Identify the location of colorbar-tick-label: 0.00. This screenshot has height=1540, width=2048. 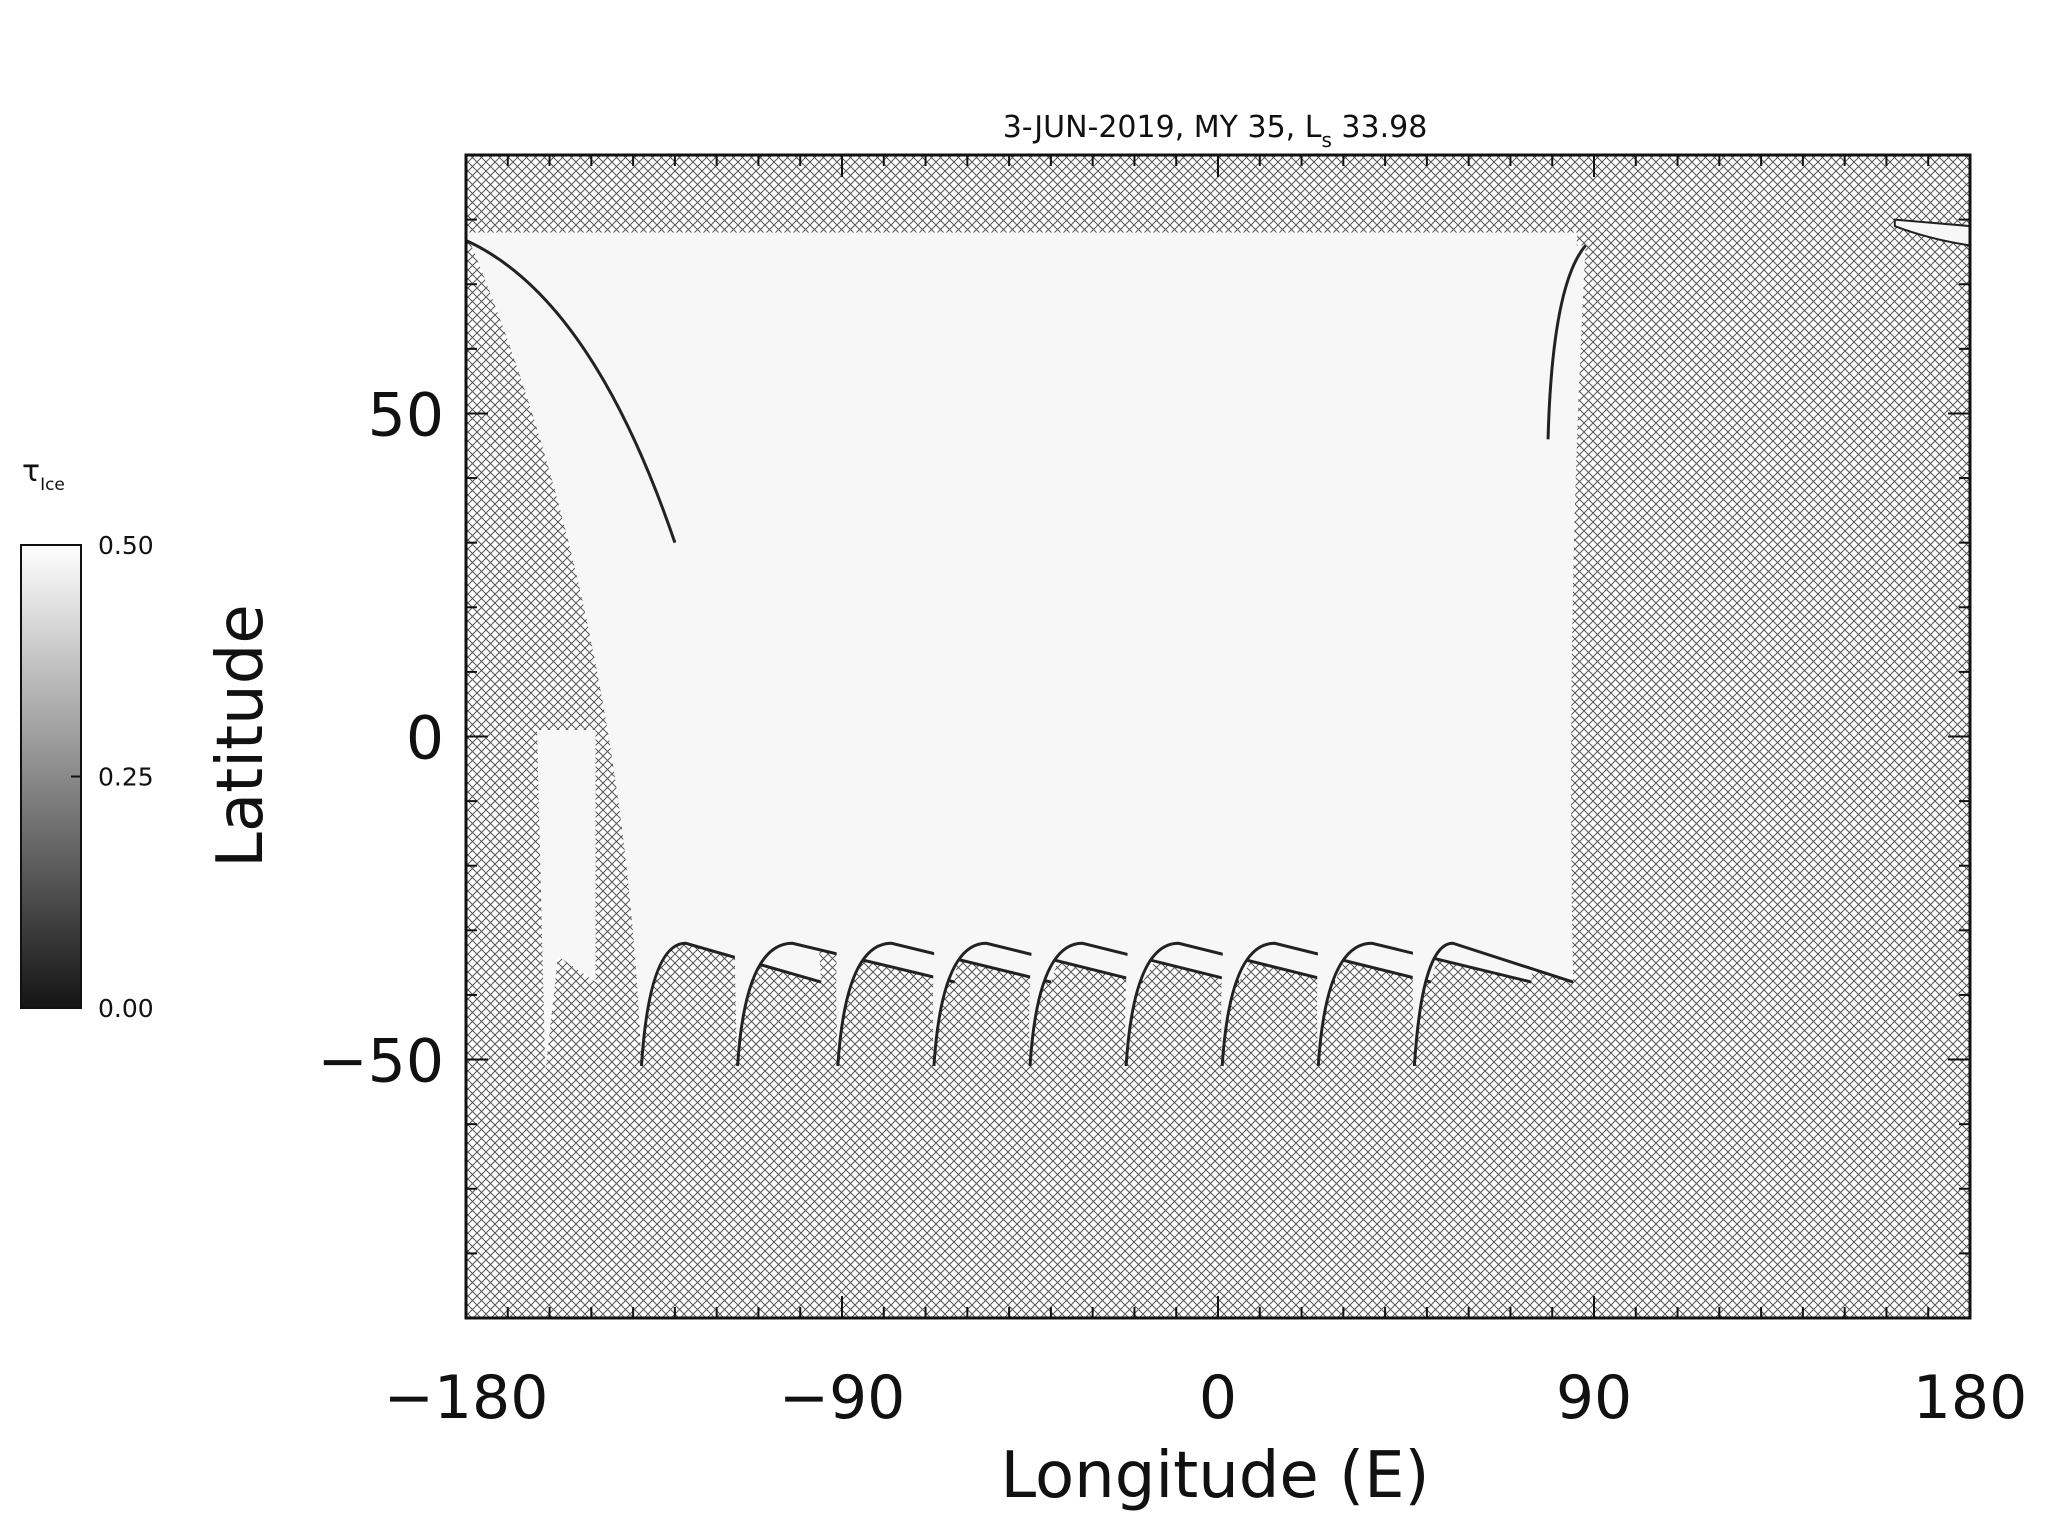
(126, 1008).